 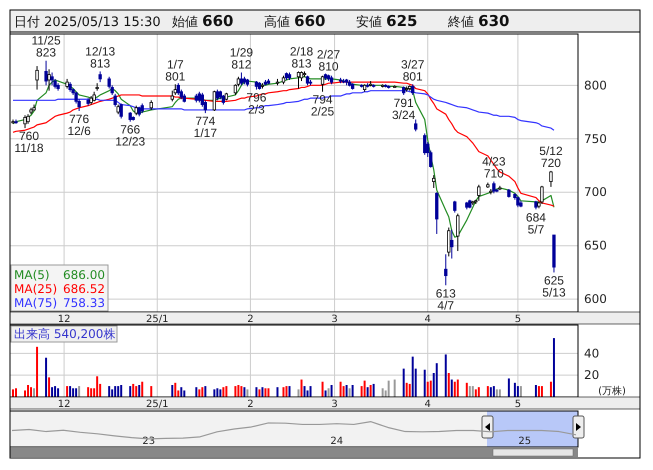 I want to click on annotation: 2/18 813, so click(x=302, y=57).